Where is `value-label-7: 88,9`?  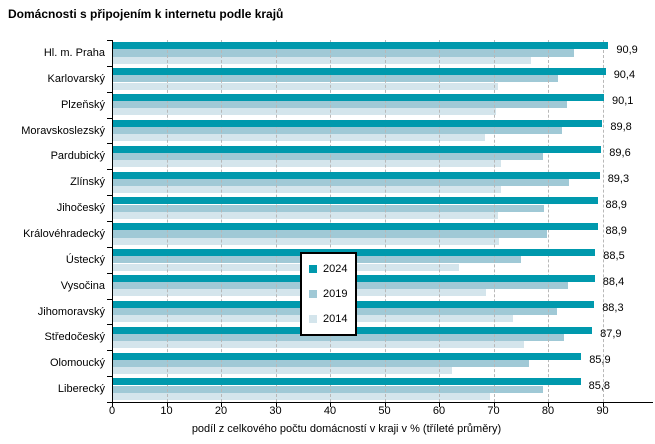
value-label-7: 88,9 is located at coordinates (616, 204).